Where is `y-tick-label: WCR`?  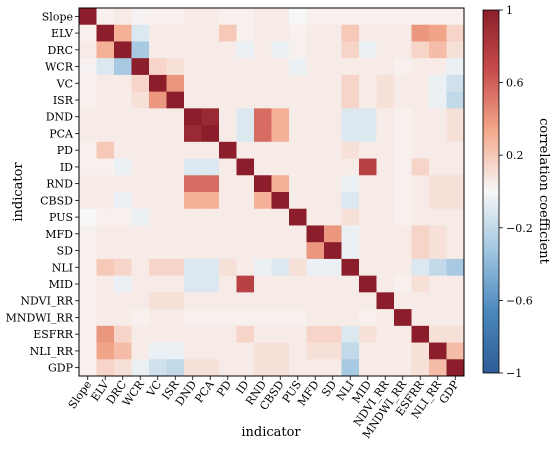 y-tick-label: WCR is located at coordinates (59, 67).